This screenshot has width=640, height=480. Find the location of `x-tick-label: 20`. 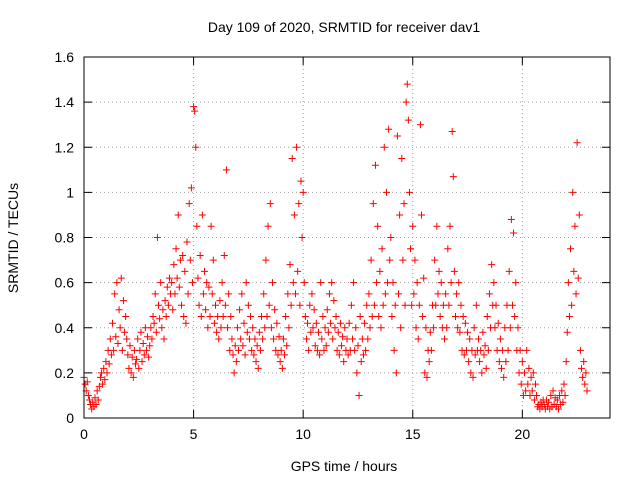

x-tick-label: 20 is located at coordinates (523, 434).